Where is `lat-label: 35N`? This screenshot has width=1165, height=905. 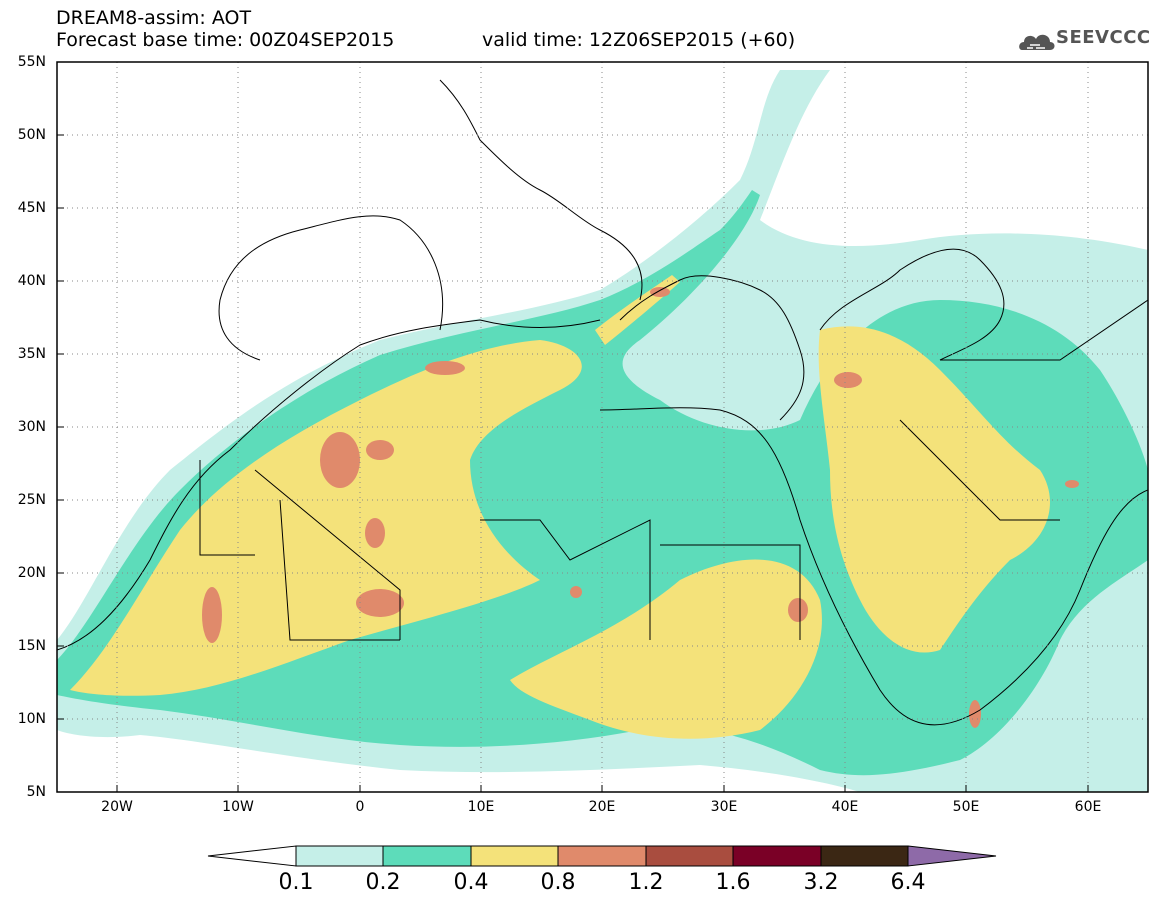 lat-label: 35N is located at coordinates (31, 354).